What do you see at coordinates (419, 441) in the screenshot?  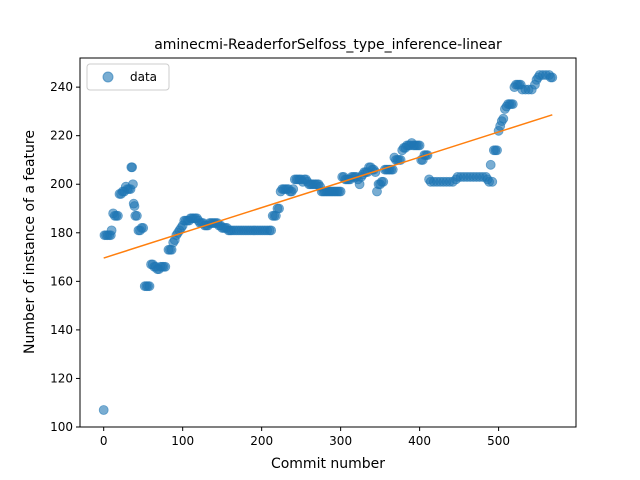 I see `x-tick-label: 400` at bounding box center [419, 441].